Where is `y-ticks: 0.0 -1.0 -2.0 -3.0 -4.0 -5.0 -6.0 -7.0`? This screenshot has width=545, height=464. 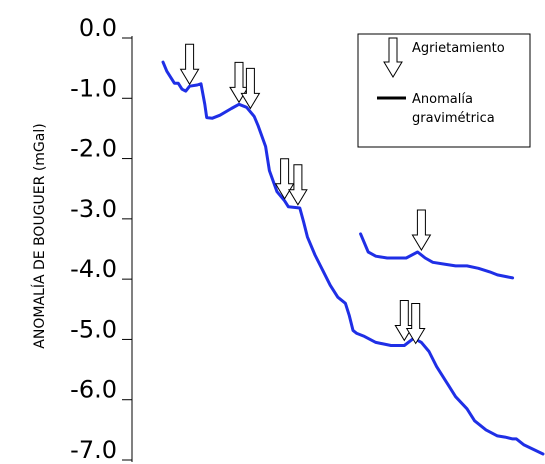
y-ticks: 0.0 -1.0 -2.0 -3.0 -4.0 -5.0 -6.0 -7.0 is located at coordinates (101, 239).